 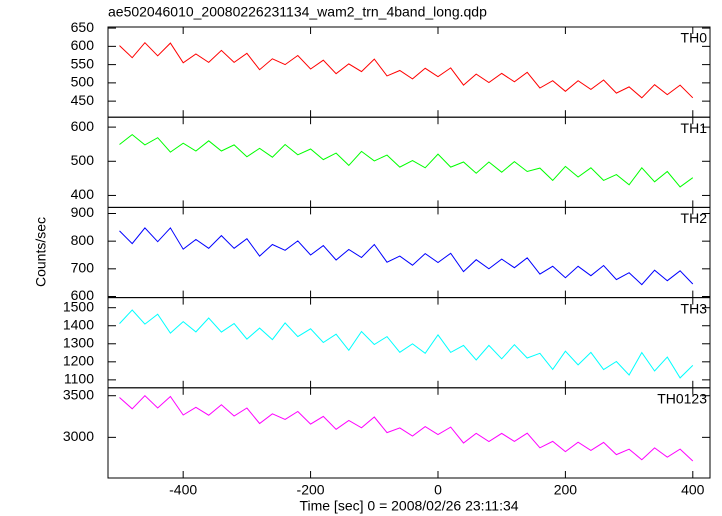 What do you see at coordinates (682, 399) in the screenshot?
I see `panel-label: TH0123` at bounding box center [682, 399].